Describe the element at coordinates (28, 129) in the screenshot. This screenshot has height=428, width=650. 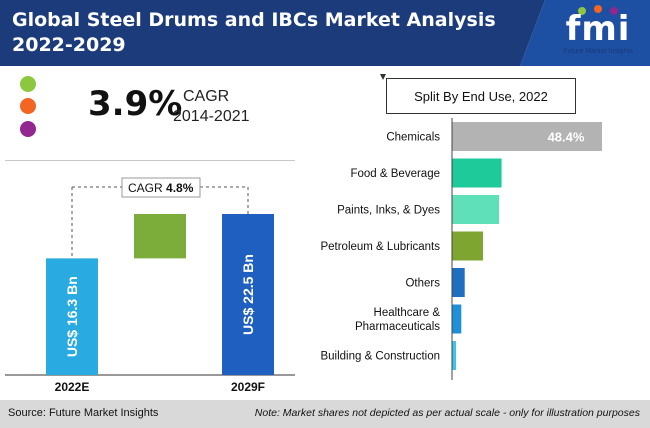
I see `purple-dot-icon` at that location.